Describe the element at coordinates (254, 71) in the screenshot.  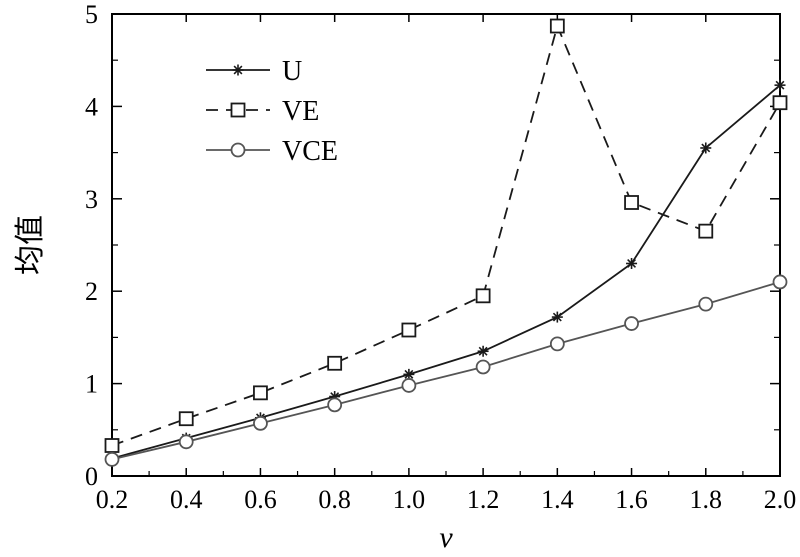
I see `legend-item-u: U` at that location.